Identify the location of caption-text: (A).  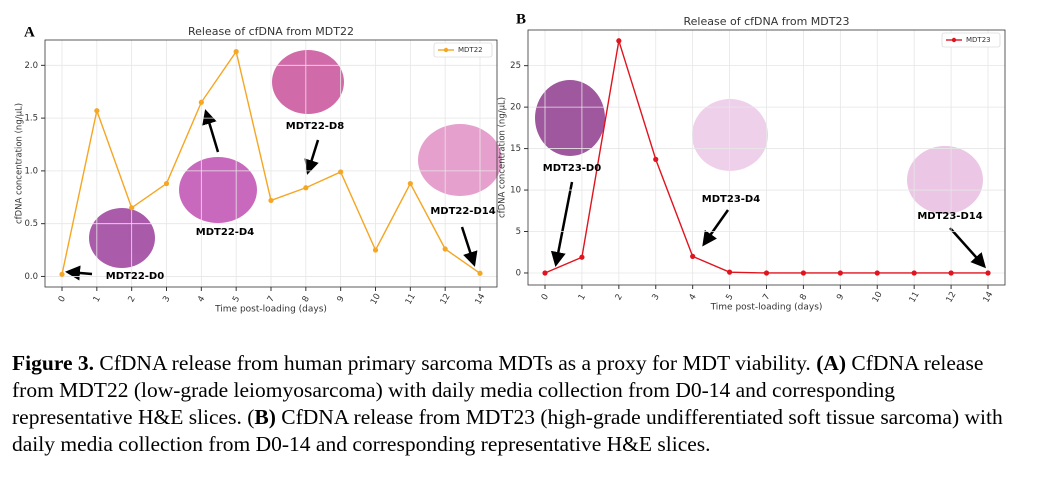
(831, 363).